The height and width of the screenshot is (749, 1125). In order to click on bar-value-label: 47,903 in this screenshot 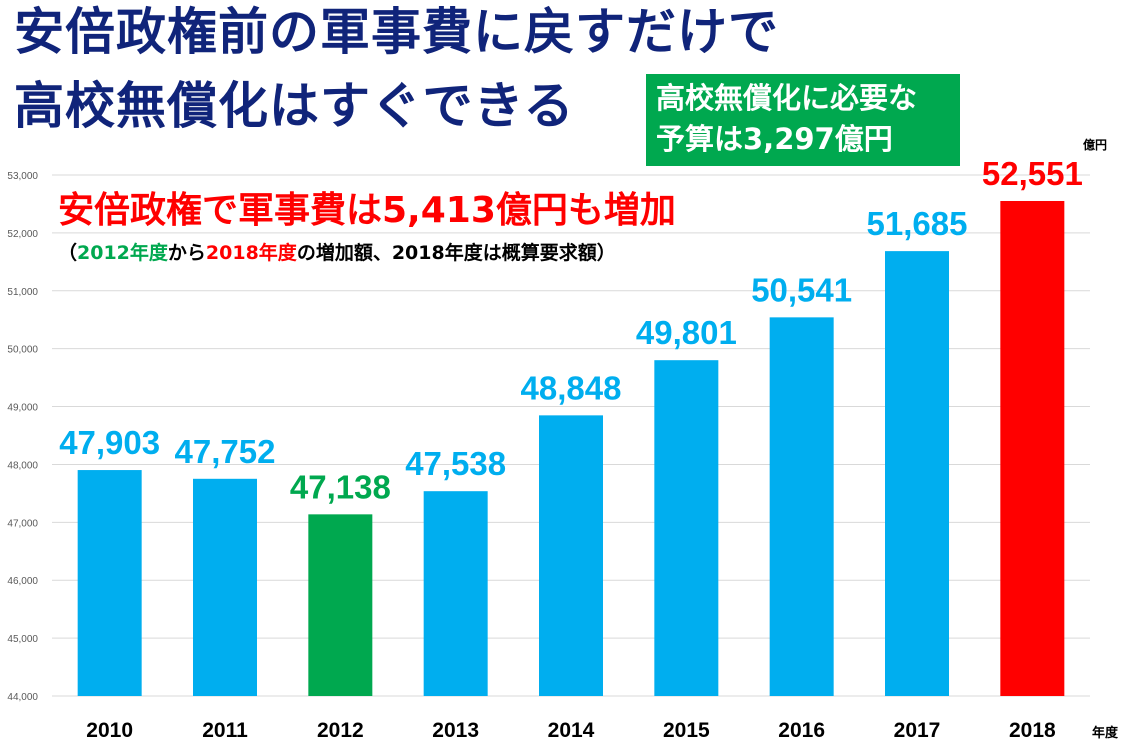, I will do `click(109, 442)`.